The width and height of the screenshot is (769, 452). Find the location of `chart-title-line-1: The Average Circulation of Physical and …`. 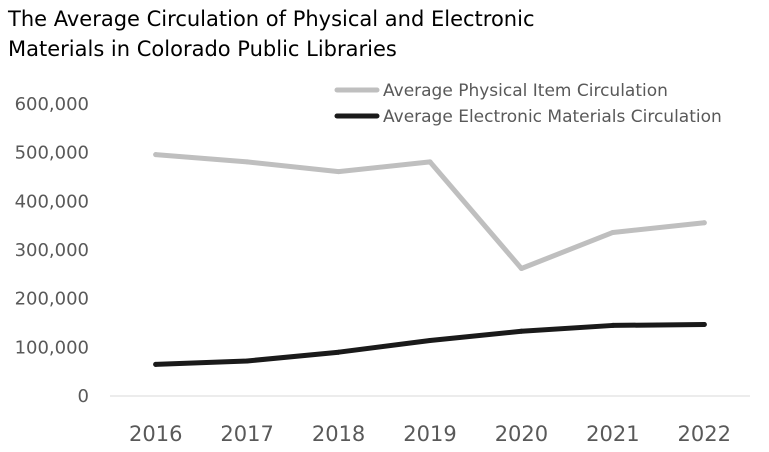

chart-title-line-1: The Average Circulation of Physical and … is located at coordinates (271, 19).